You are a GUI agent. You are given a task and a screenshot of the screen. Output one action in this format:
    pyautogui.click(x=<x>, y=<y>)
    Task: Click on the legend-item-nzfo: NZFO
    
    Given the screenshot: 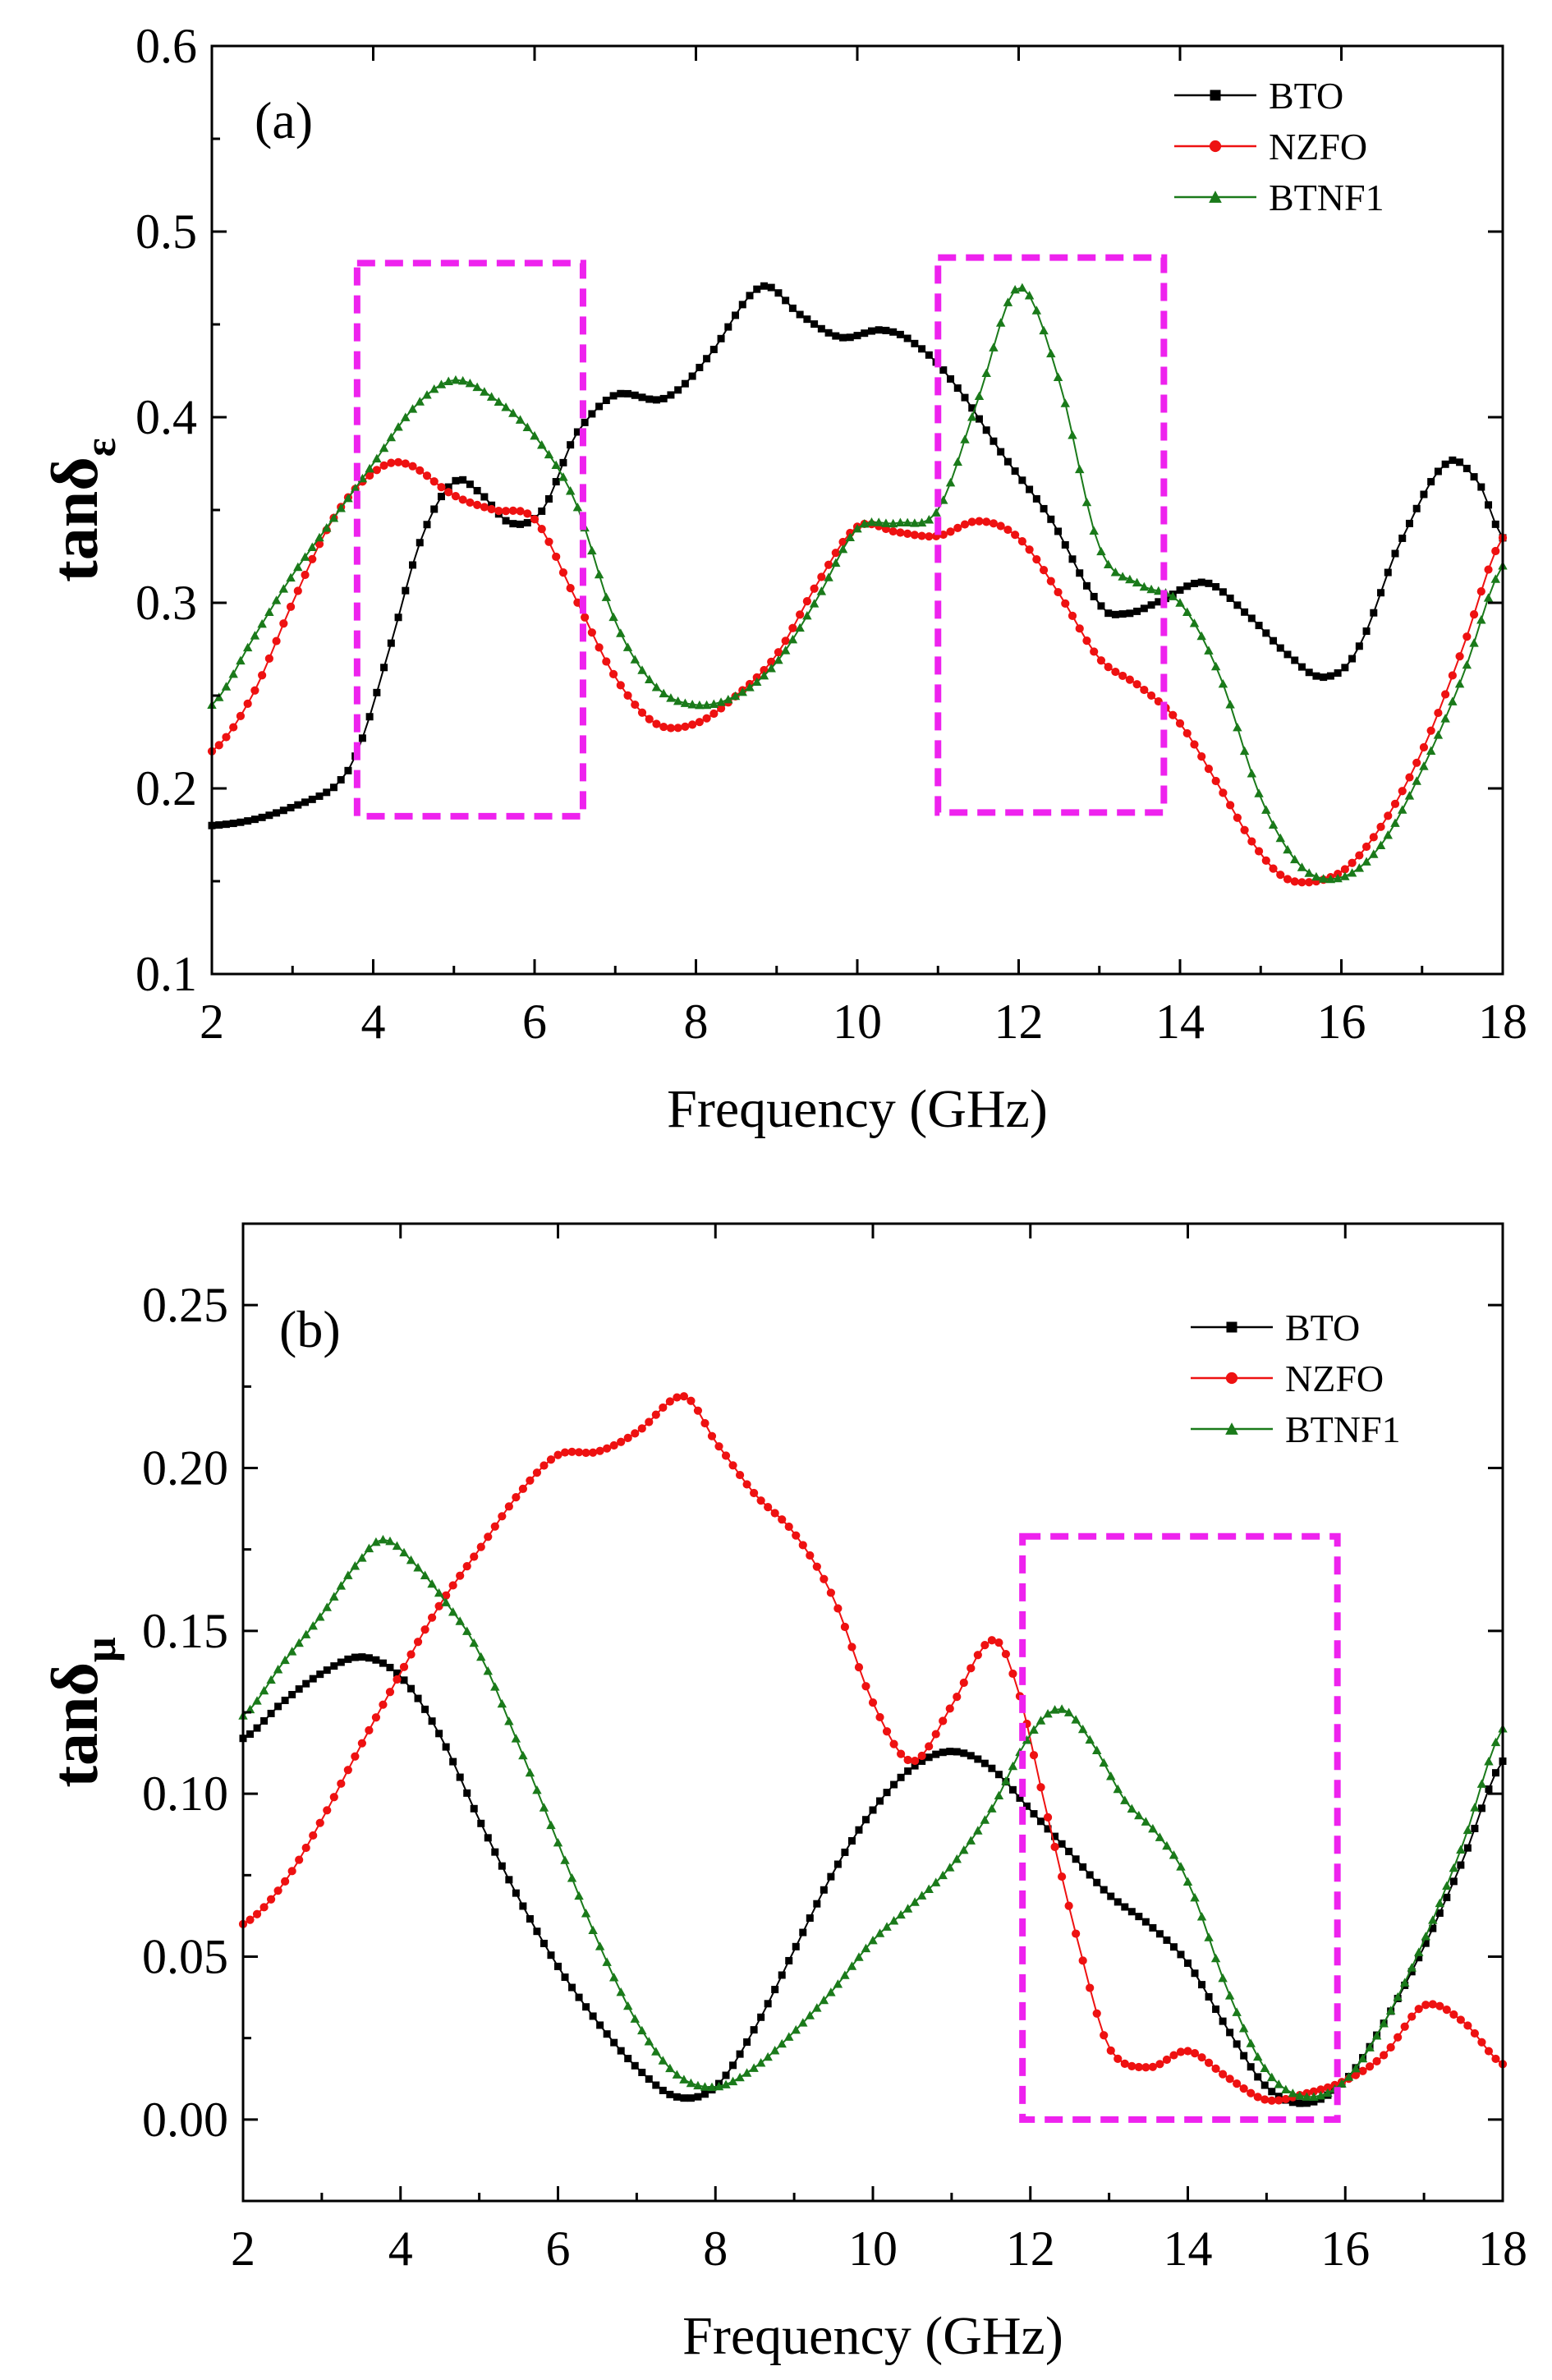 What is the action you would take?
    pyautogui.click(x=1287, y=1378)
    